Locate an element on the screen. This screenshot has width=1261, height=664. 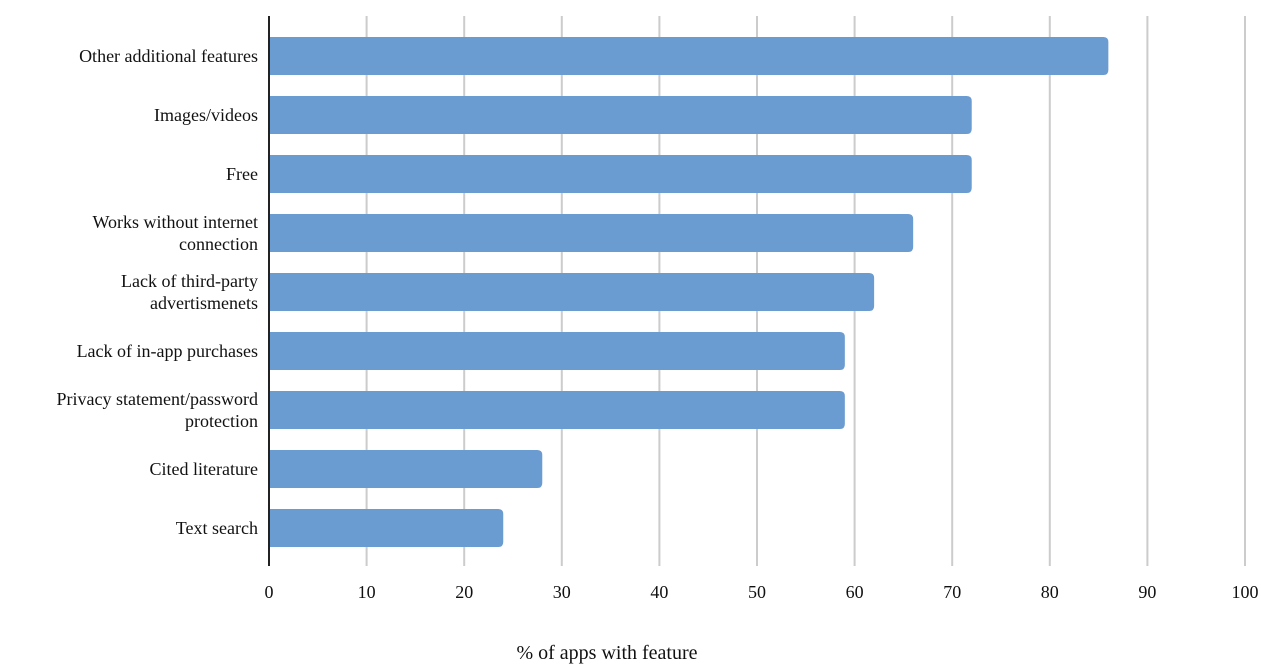
category-label-2: Images/videos is located at coordinates (206, 115).